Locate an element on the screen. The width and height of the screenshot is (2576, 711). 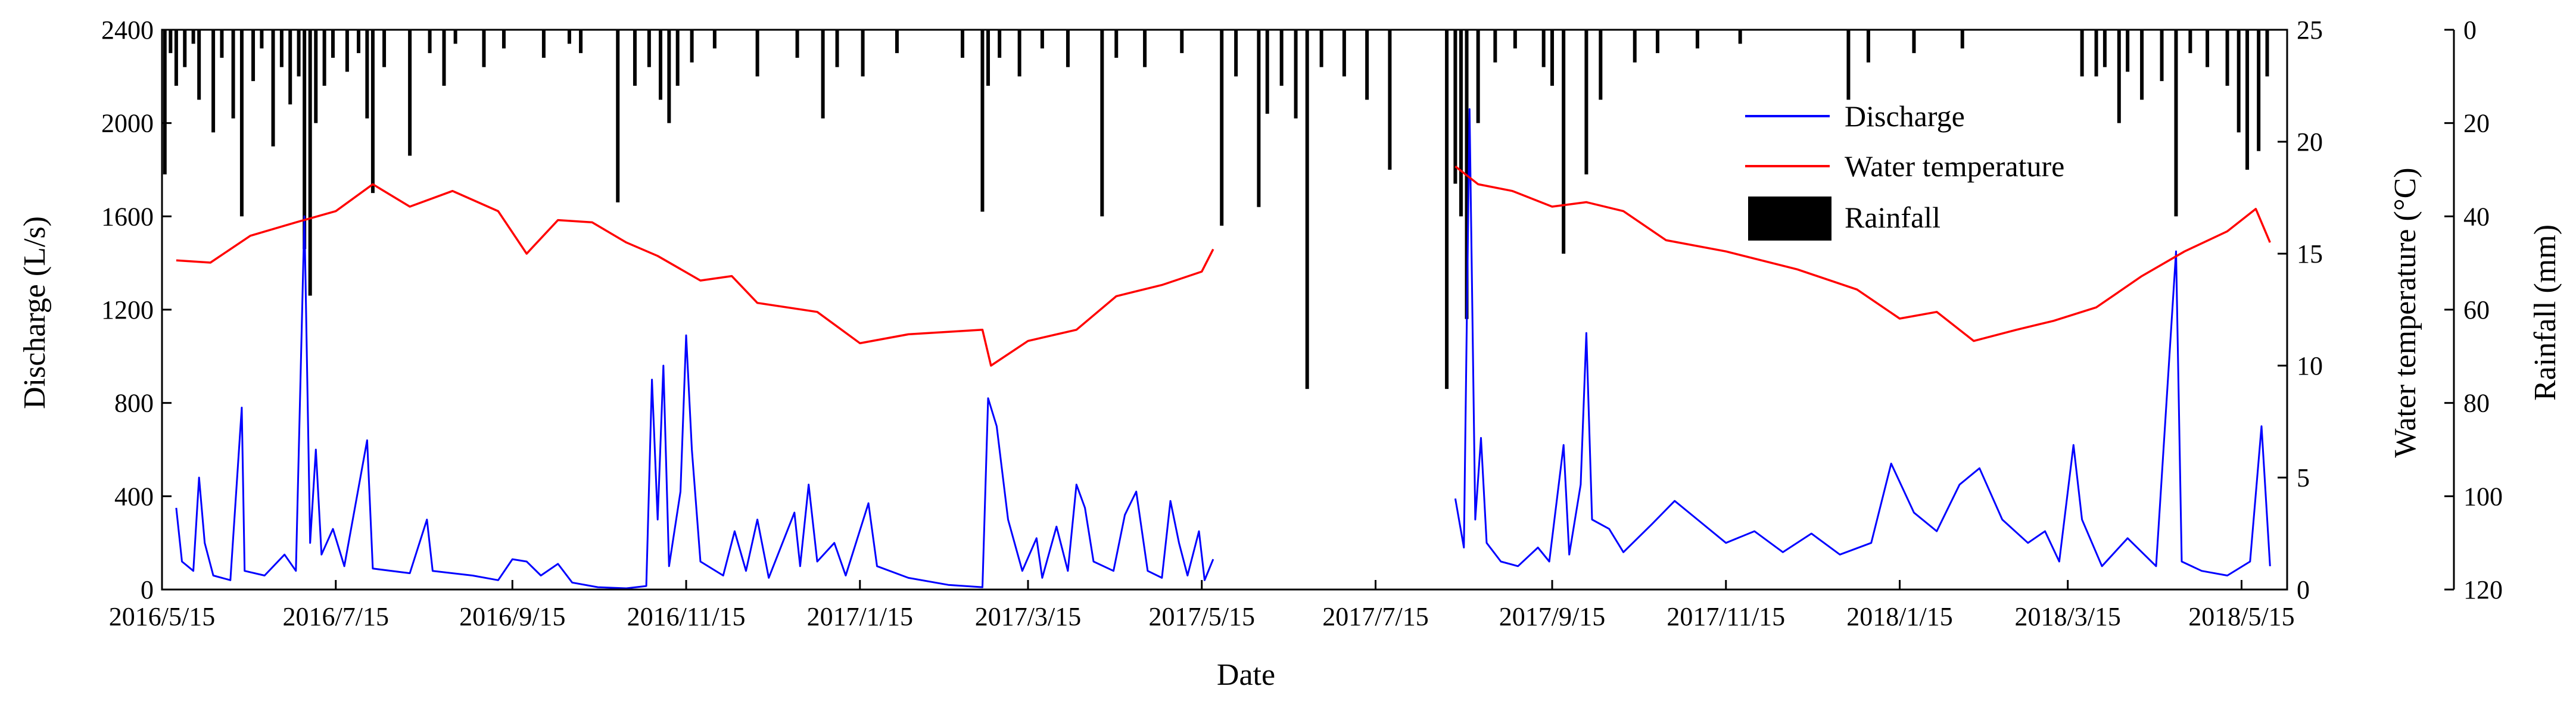
y-tick-label-discharge: 1200 is located at coordinates (127, 310).